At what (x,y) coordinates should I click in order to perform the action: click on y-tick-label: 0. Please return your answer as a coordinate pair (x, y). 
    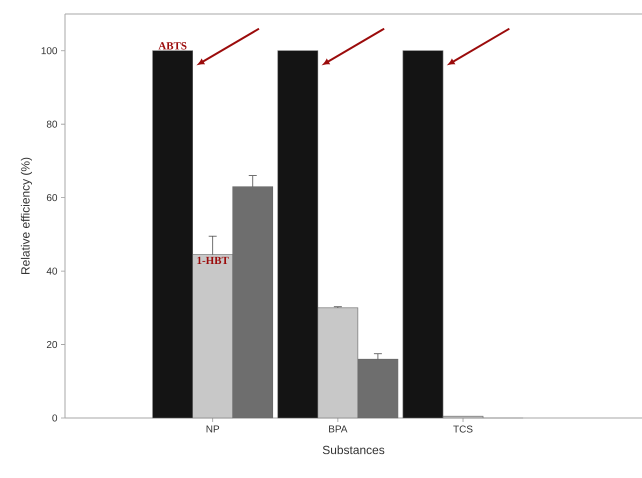
    Looking at the image, I should click on (55, 418).